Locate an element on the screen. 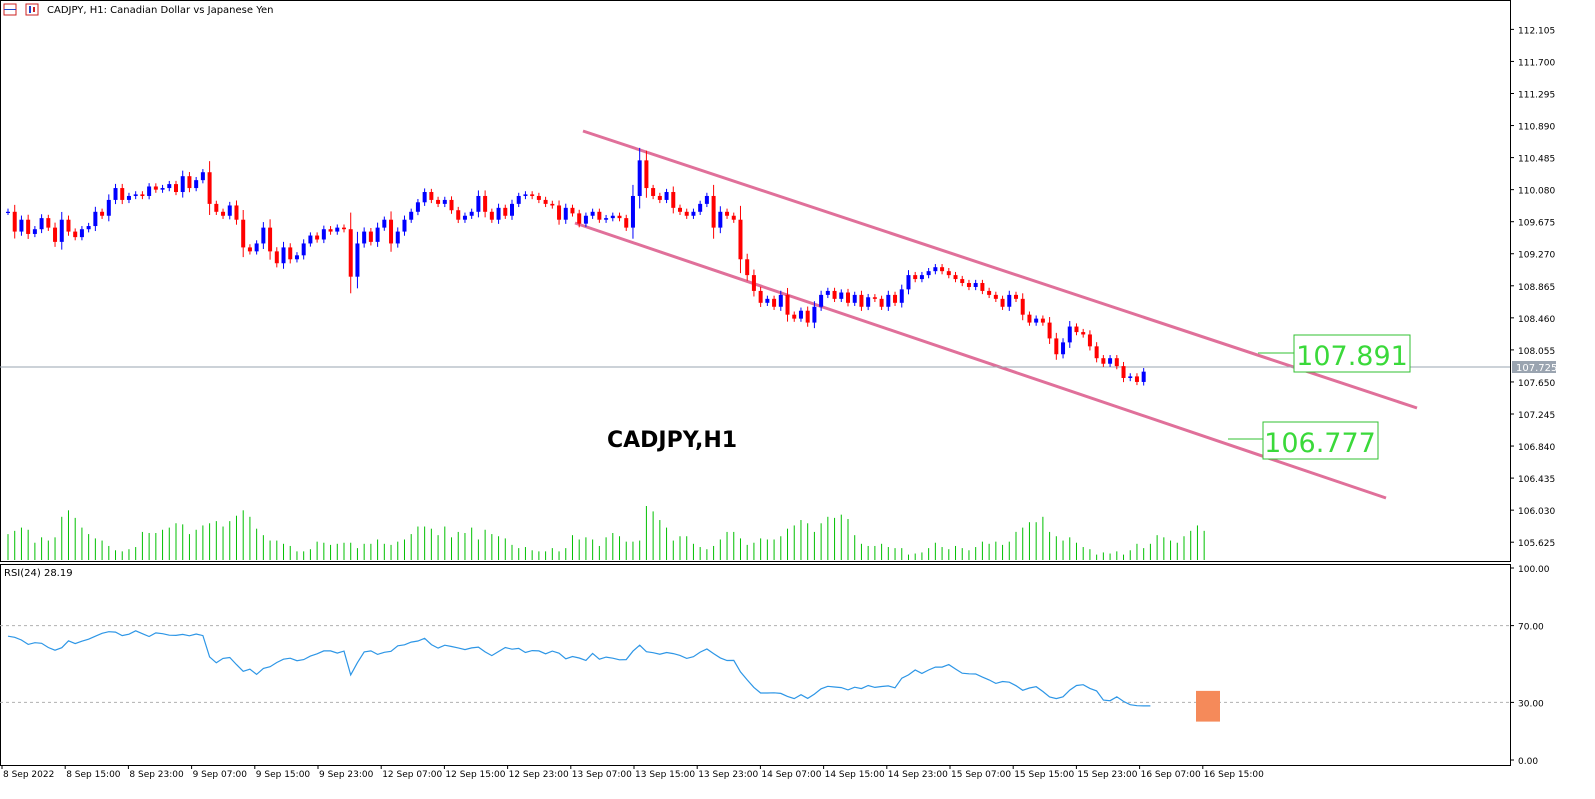 This screenshot has width=1595, height=799. time-tick-label: 9 Sep 15:00 is located at coordinates (283, 775).